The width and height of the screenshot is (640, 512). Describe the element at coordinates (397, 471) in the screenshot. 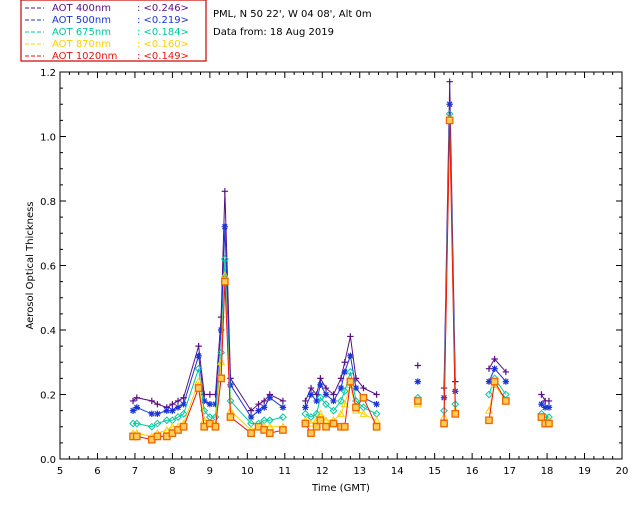

I see `x-tick-label: 14` at that location.